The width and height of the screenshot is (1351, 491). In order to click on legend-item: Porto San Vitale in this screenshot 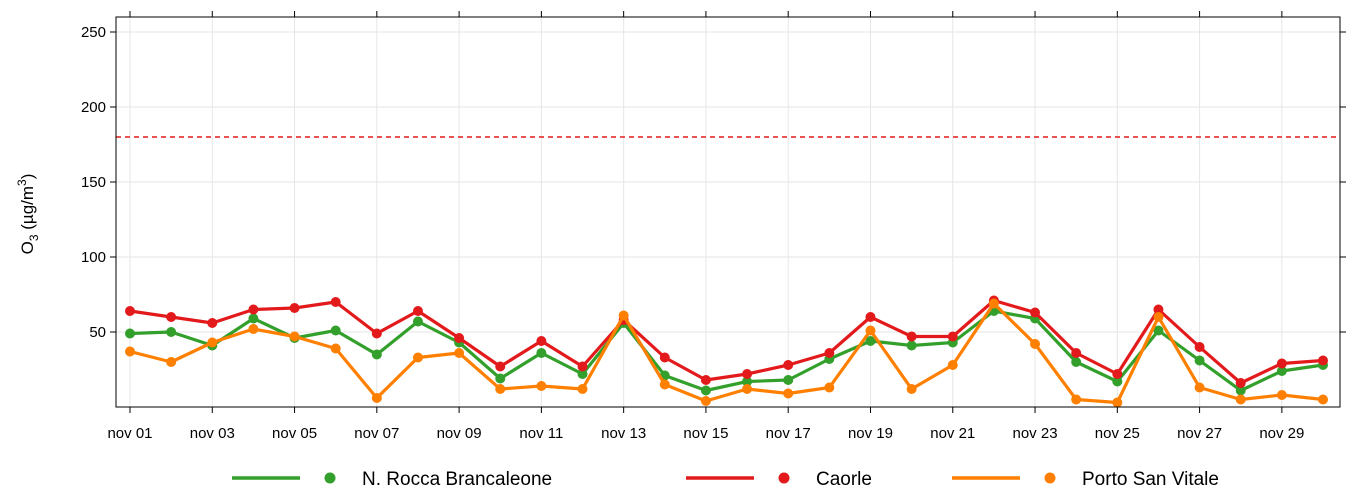, I will do `click(1085, 479)`.